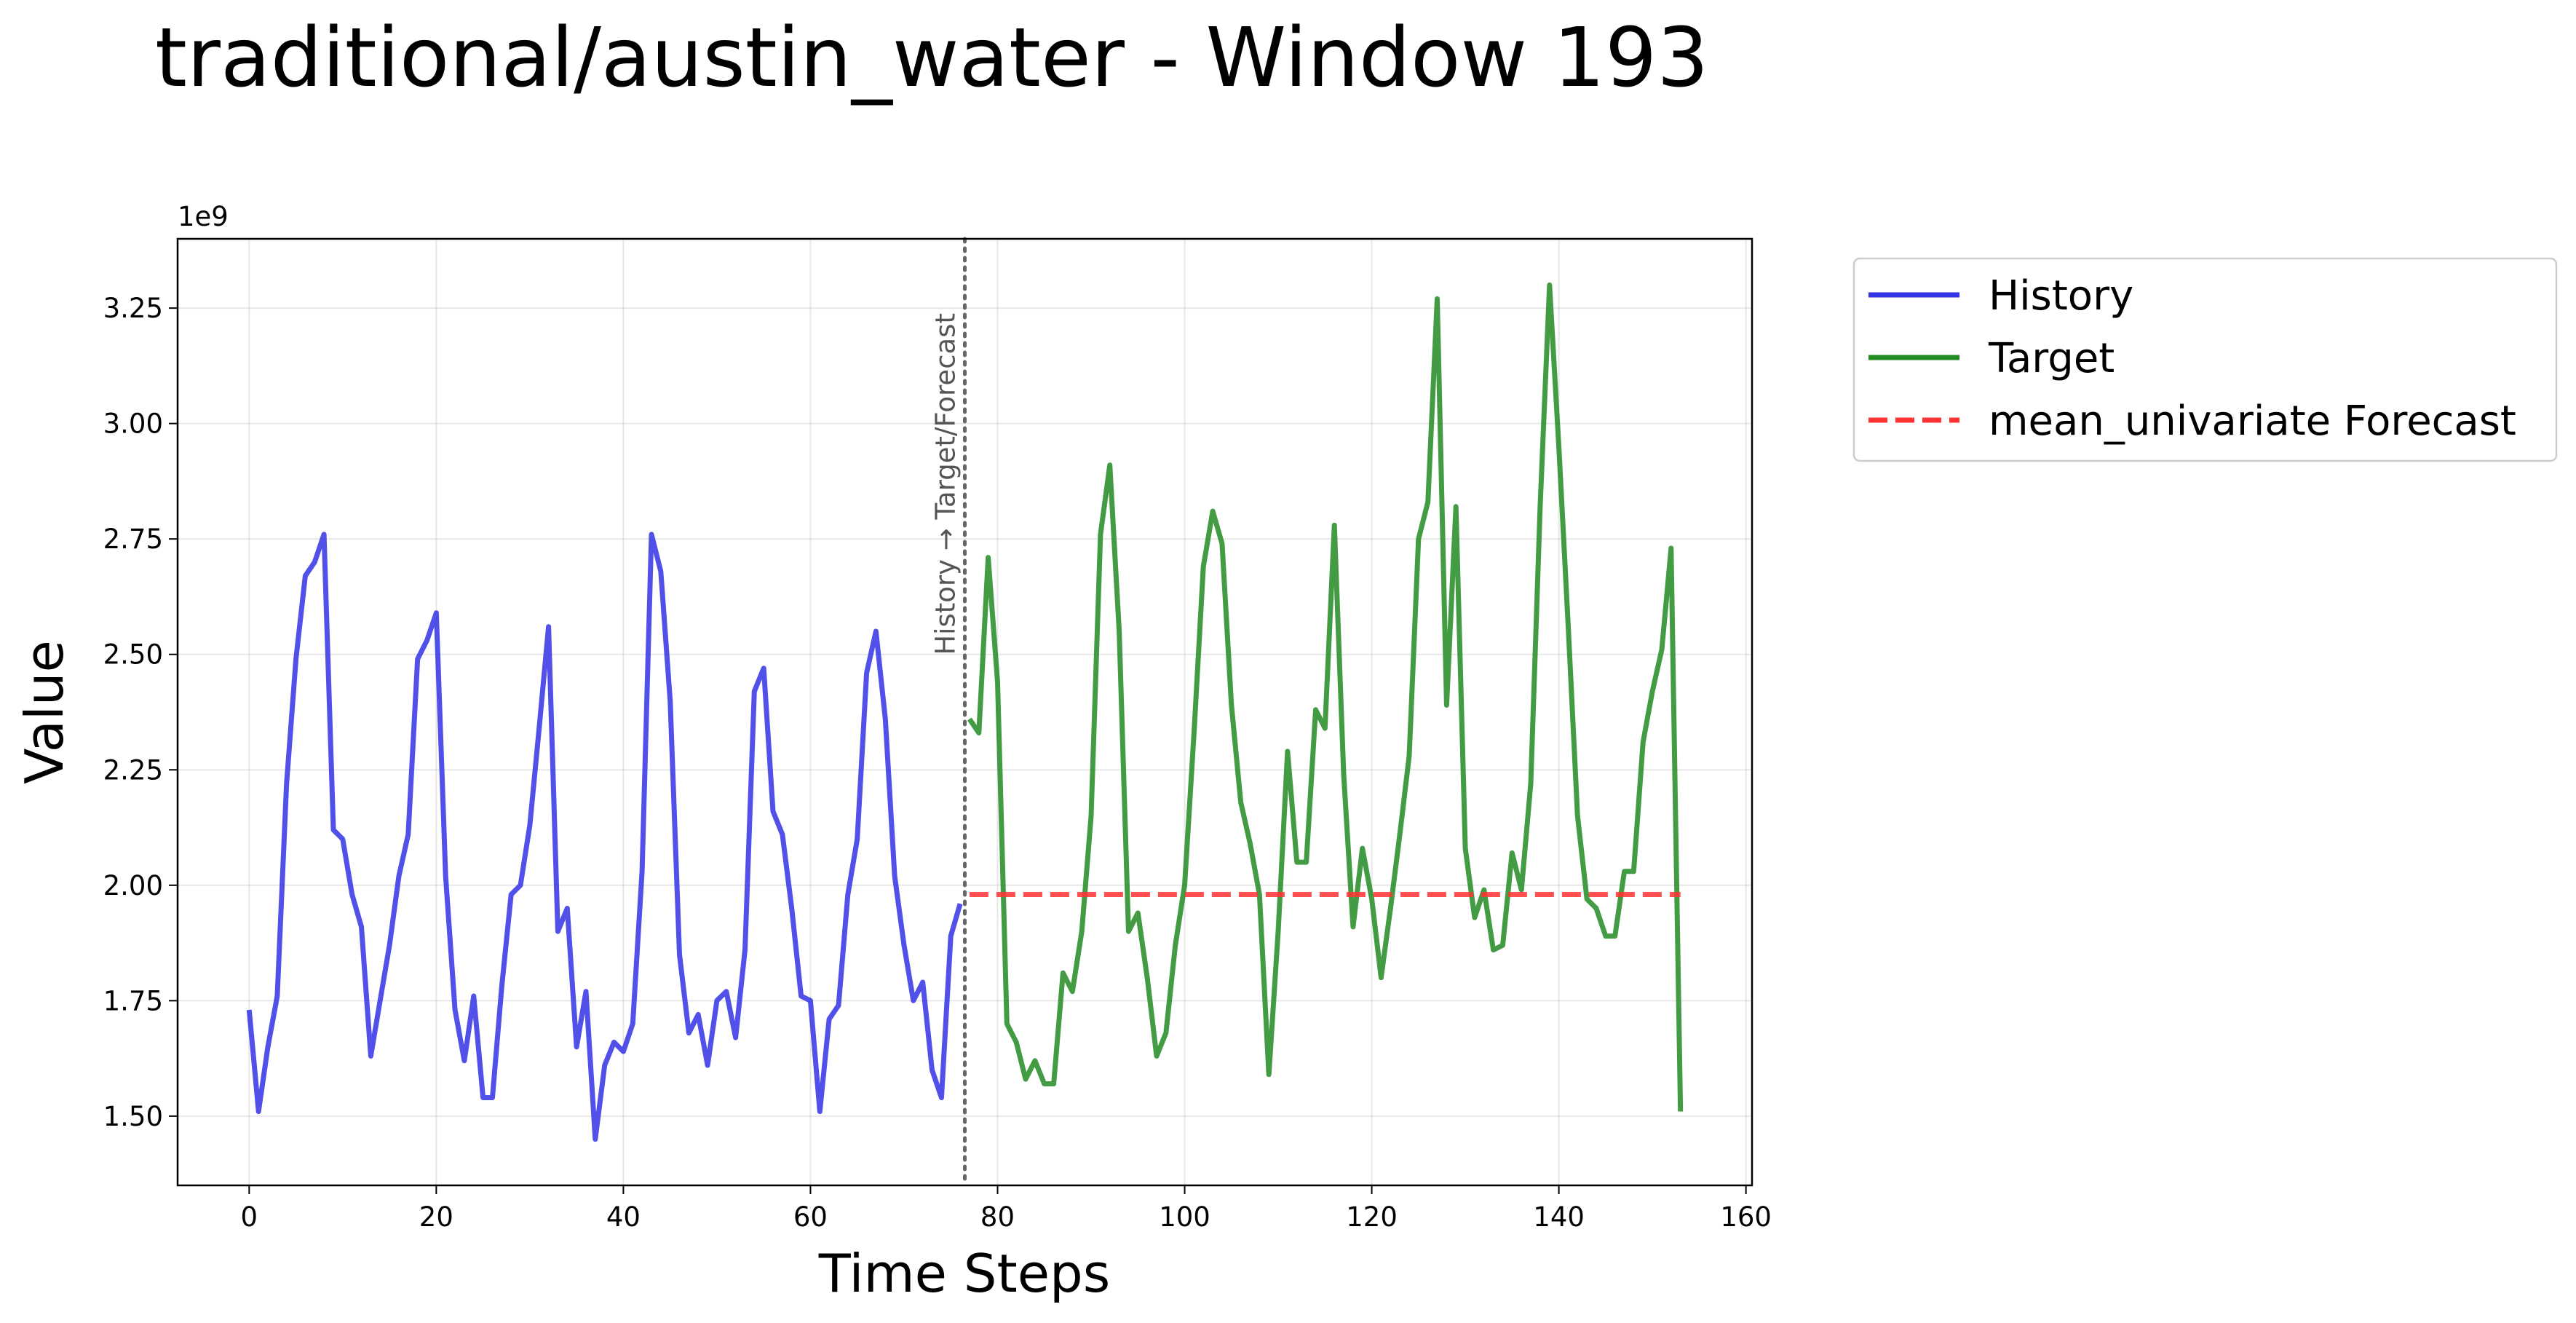 This screenshot has width=2576, height=1323. What do you see at coordinates (249, 1217) in the screenshot?
I see `x-tick-label: 0` at bounding box center [249, 1217].